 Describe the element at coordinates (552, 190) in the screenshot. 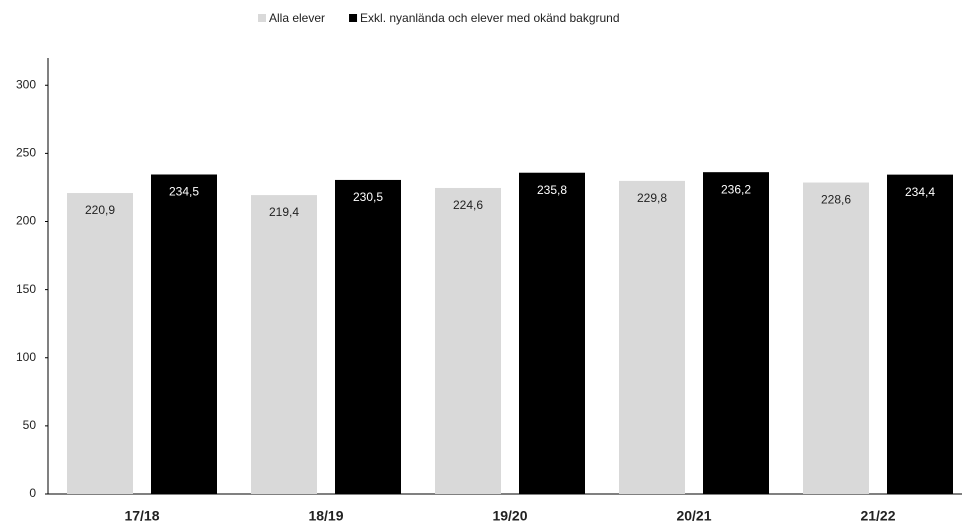

I see `value-label: 235,8` at that location.